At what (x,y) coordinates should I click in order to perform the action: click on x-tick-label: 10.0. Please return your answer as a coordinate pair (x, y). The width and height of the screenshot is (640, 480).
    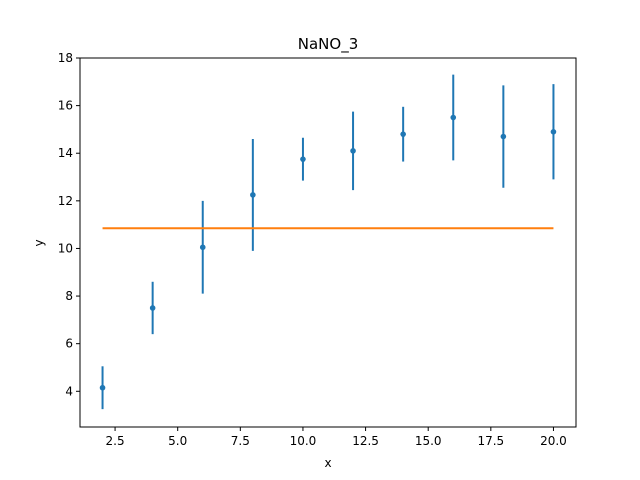
    Looking at the image, I should click on (303, 441).